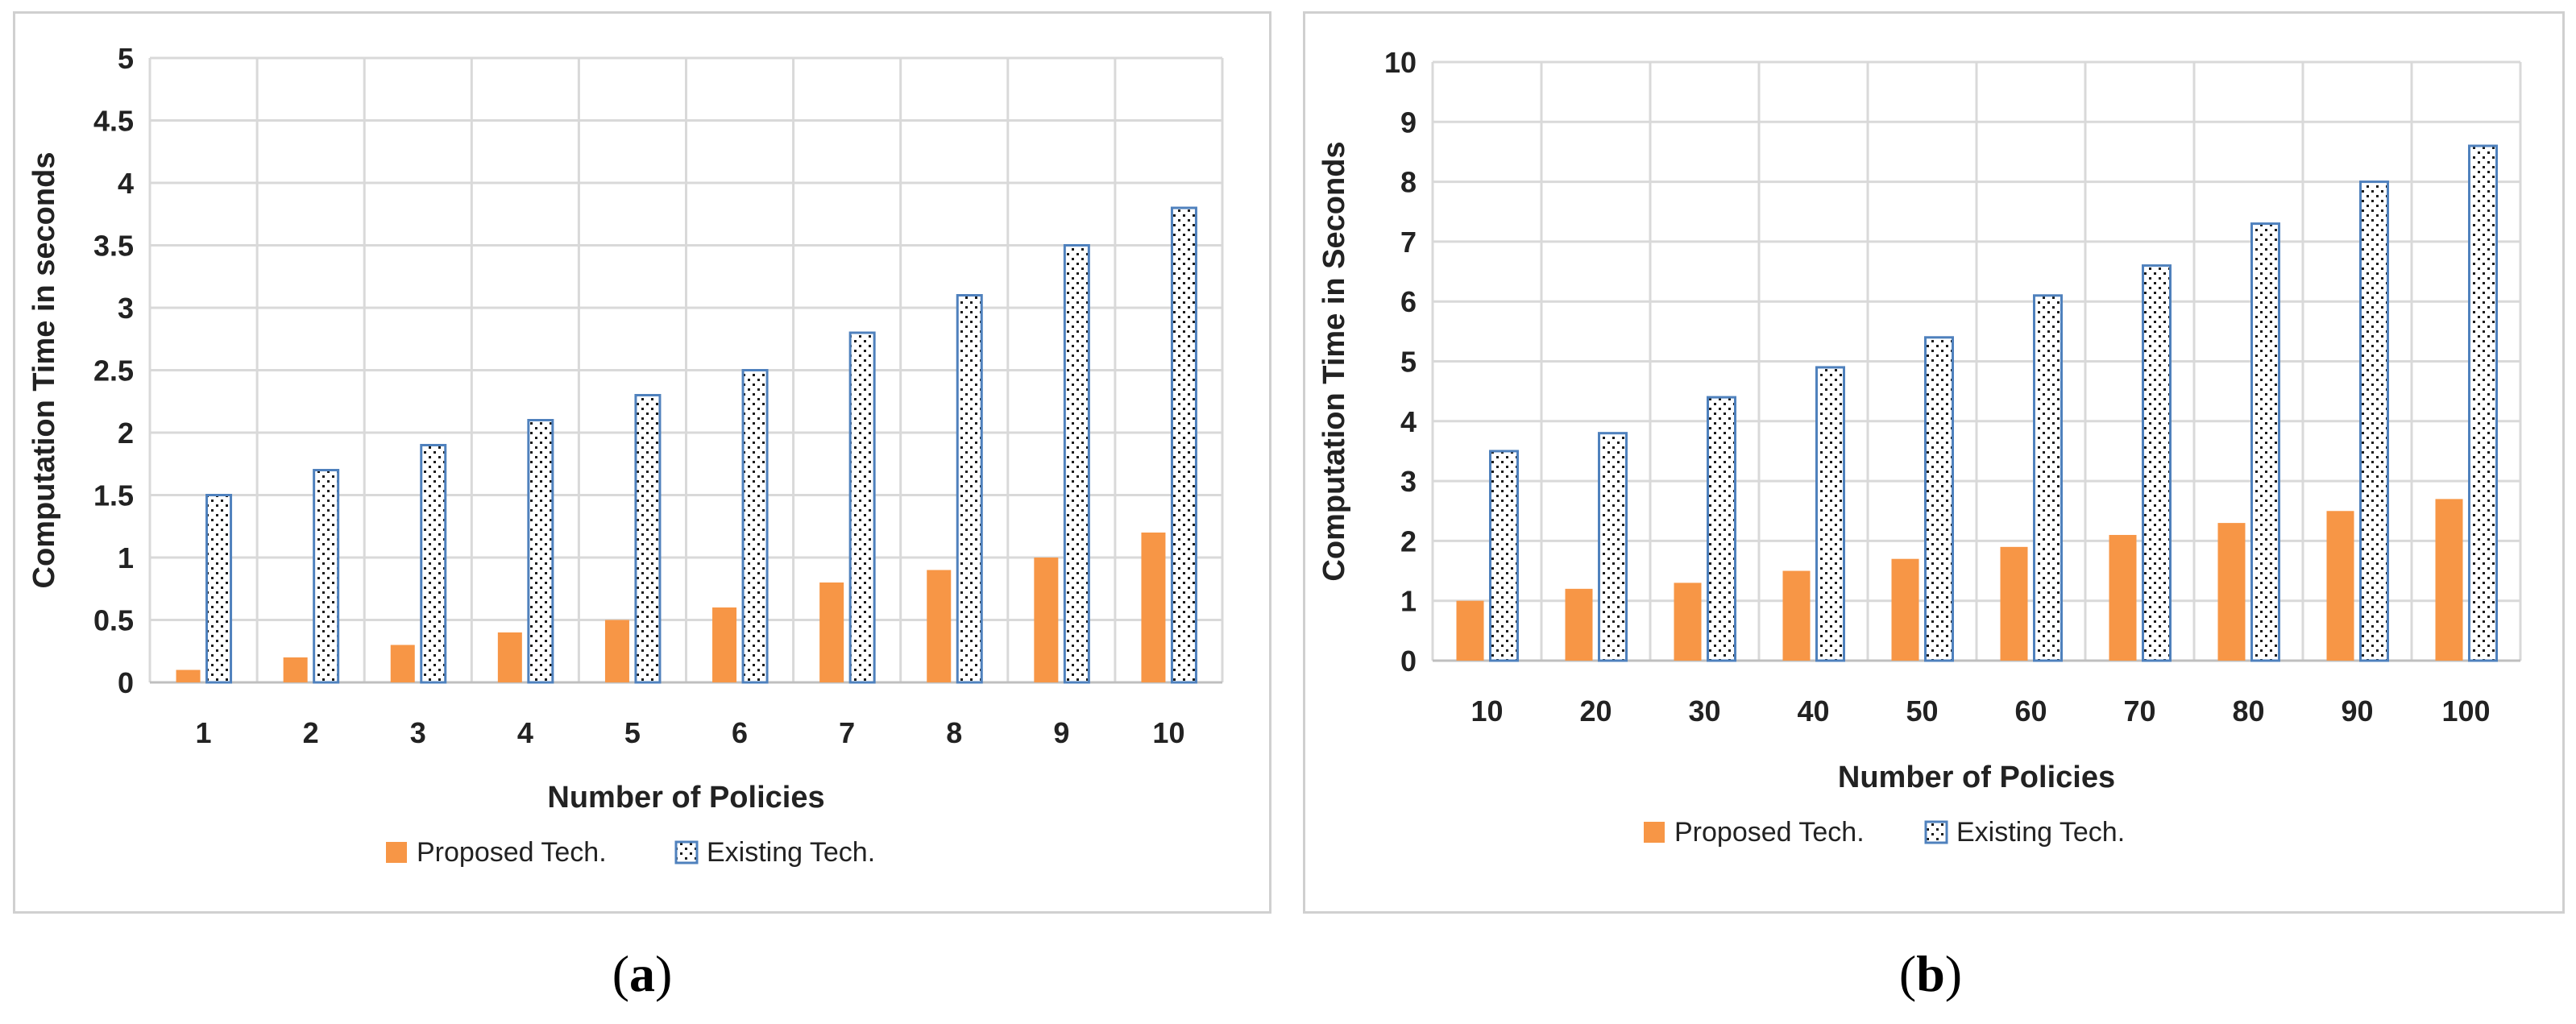 The image size is (2576, 1024). I want to click on x-tick-label: 20, so click(1595, 711).